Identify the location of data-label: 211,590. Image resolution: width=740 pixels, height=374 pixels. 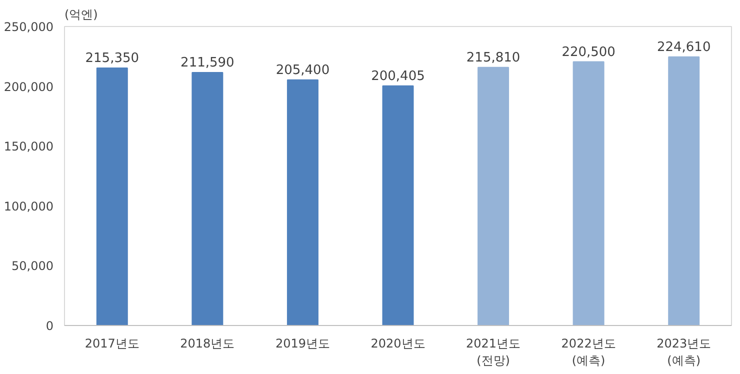
(207, 62).